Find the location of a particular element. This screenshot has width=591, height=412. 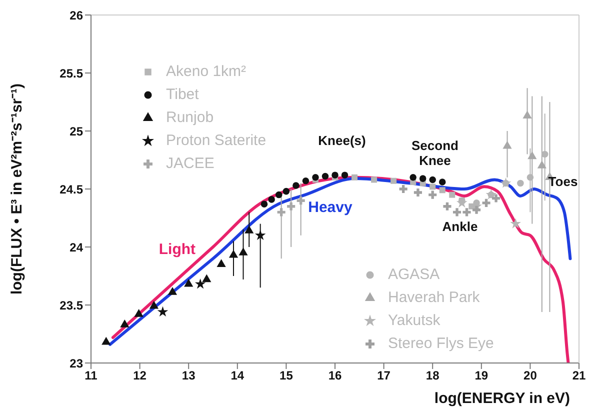

y-tick-label: 24.5 is located at coordinates (72, 189).